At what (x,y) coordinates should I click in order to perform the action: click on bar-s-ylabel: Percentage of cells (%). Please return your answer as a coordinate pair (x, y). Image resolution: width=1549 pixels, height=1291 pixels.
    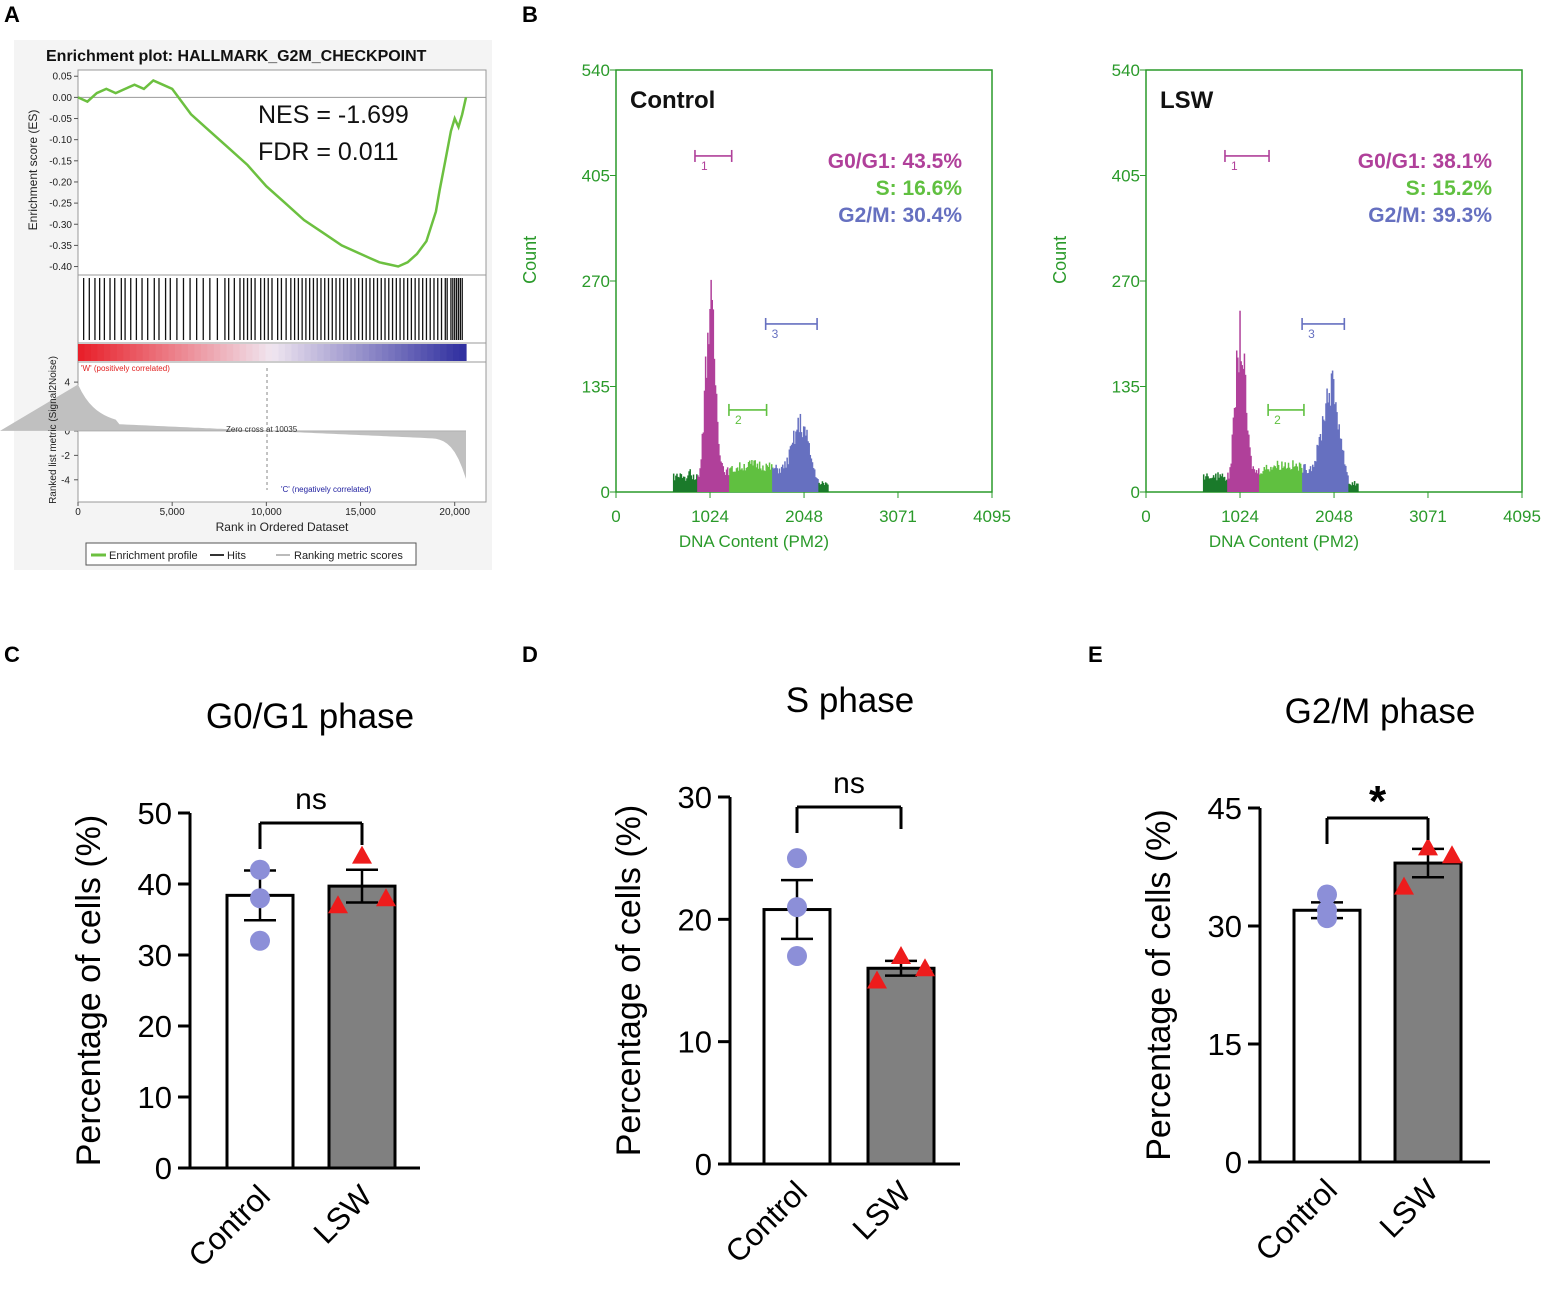
    Looking at the image, I should click on (629, 981).